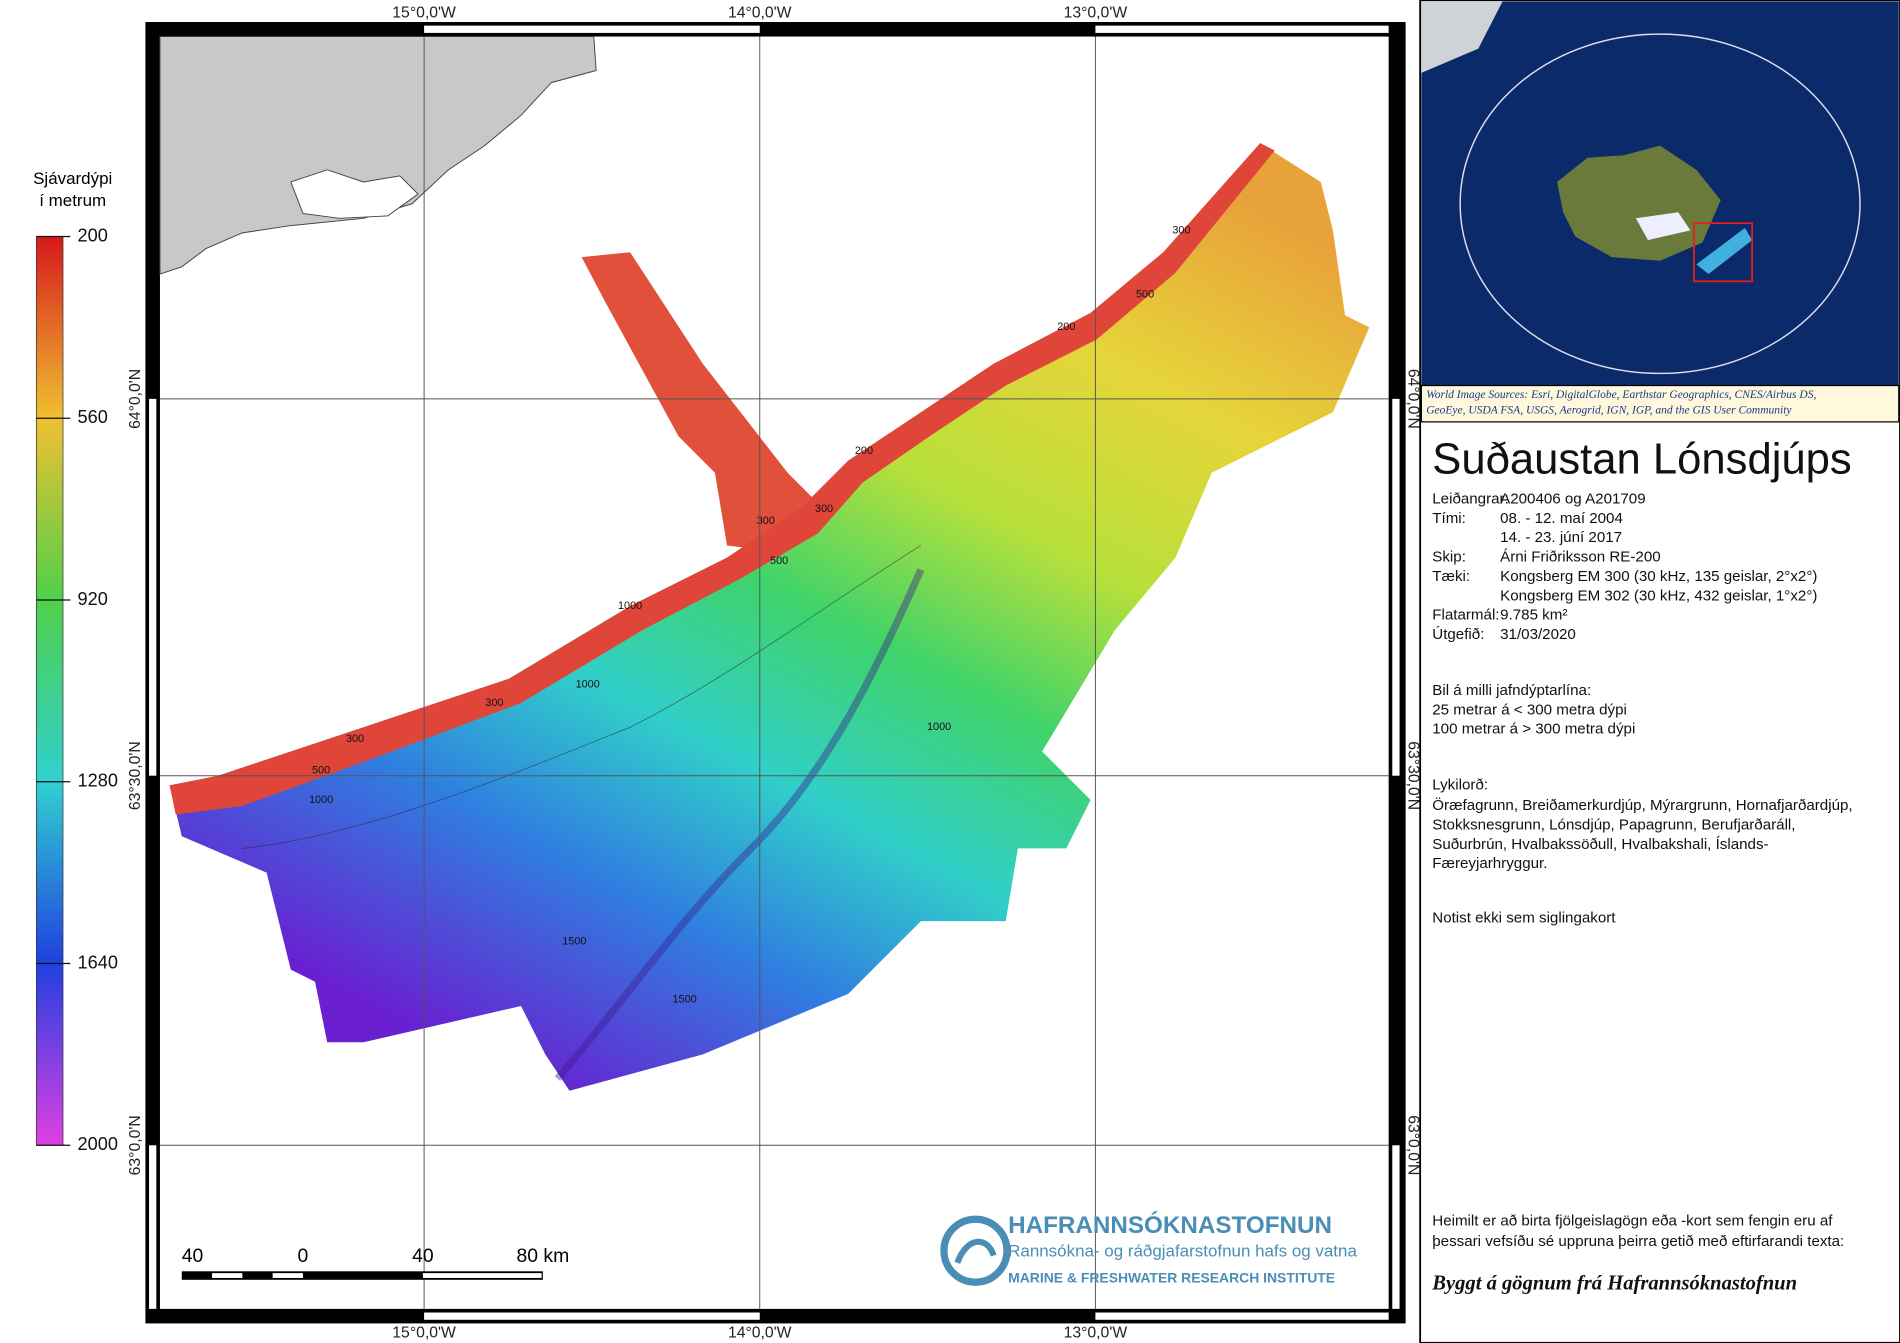 This screenshot has height=1343, width=1900. Describe the element at coordinates (1561, 518) in the screenshot. I see `info-value: 08. - 12. maí 2004` at that location.